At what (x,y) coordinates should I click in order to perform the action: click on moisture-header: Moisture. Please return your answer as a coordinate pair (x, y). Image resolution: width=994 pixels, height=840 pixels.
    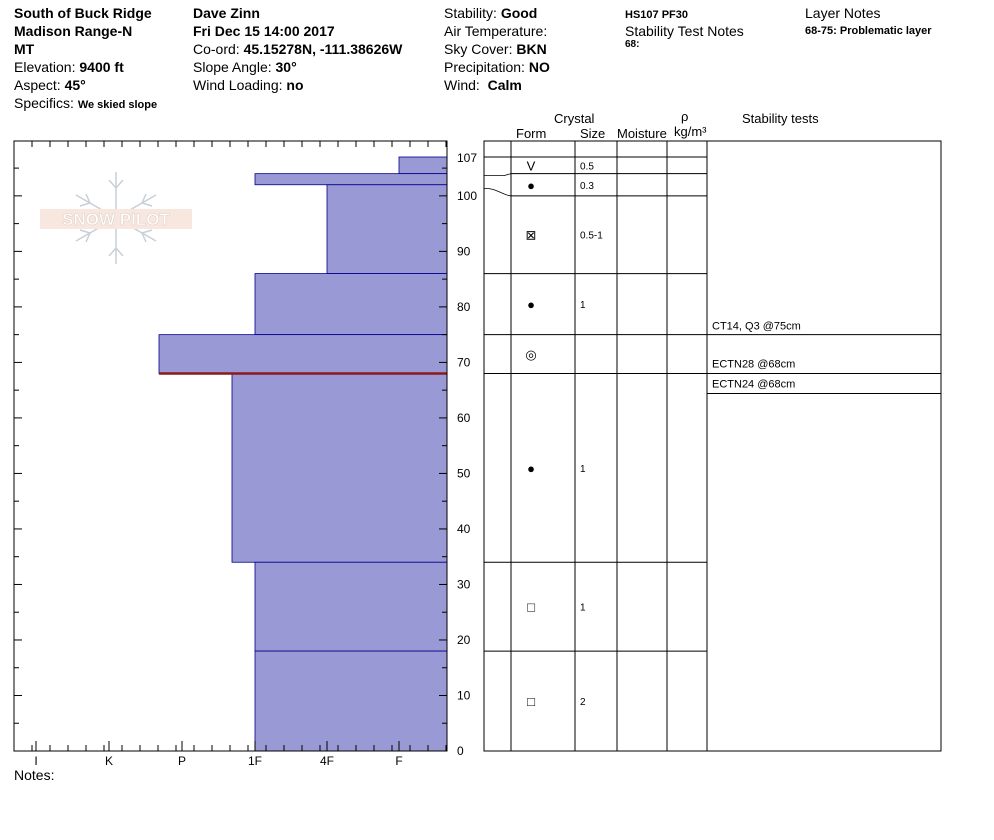
    Looking at the image, I should click on (642, 133).